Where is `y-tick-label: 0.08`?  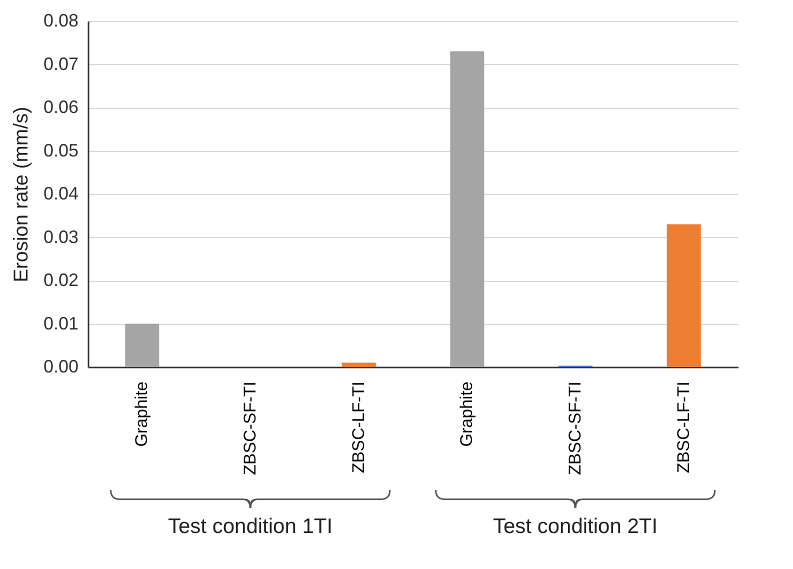 y-tick-label: 0.08 is located at coordinates (60, 20).